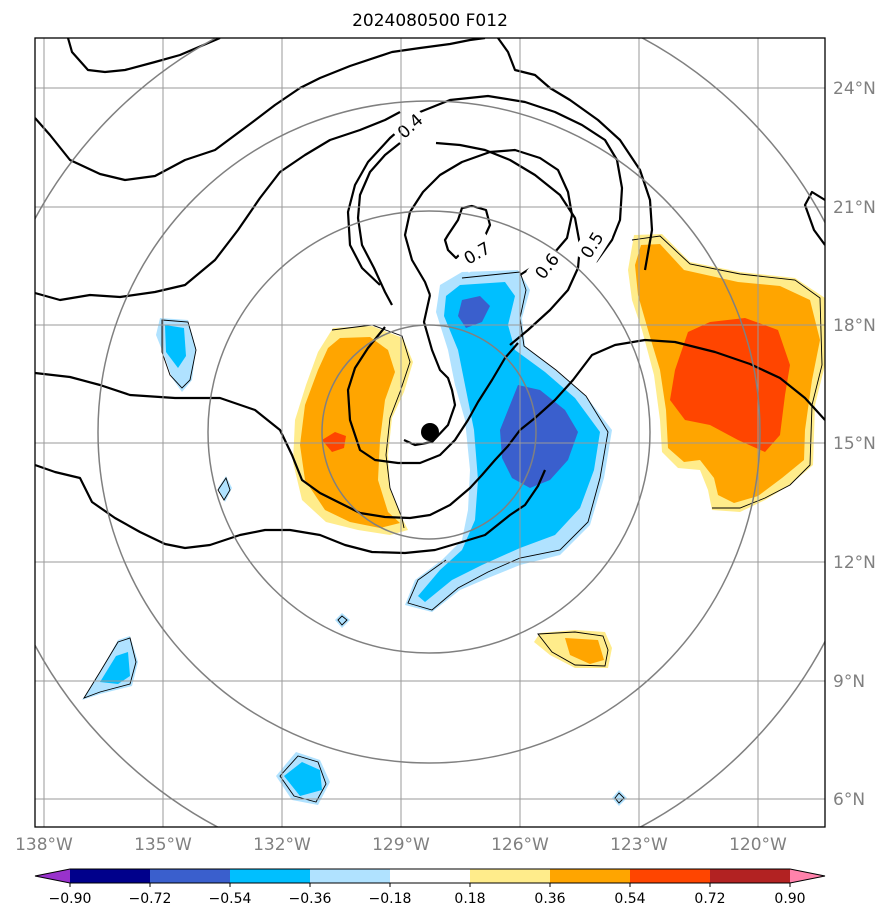 Image resolution: width=895 pixels, height=924 pixels. I want to click on colorbar-tick-label: −0.90, so click(70, 899).